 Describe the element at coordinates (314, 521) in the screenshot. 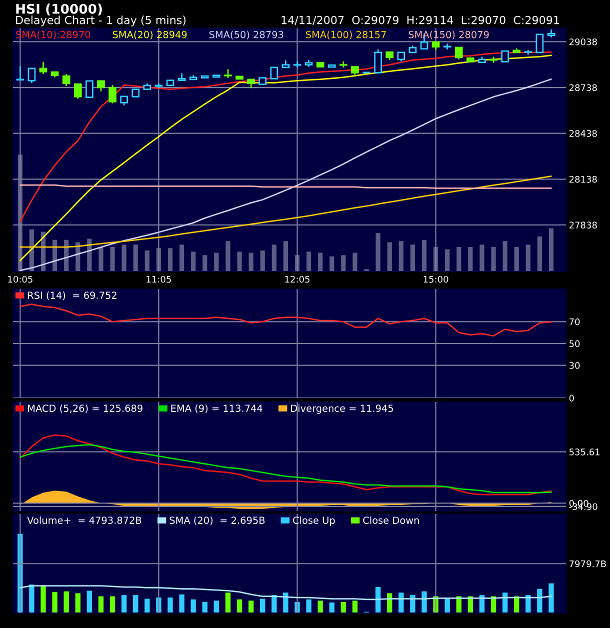

I see `legend-label: Close Up` at that location.